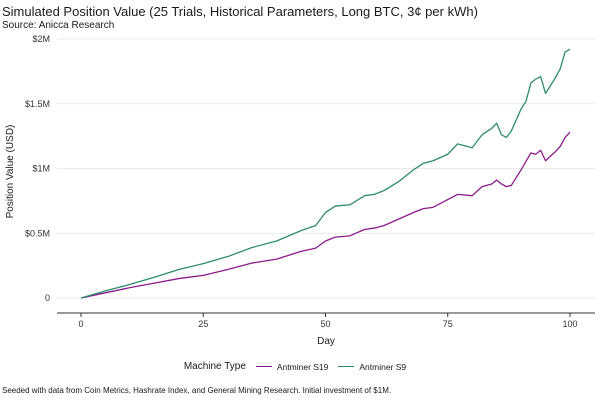  I want to click on x-tick-label: 75, so click(448, 324).